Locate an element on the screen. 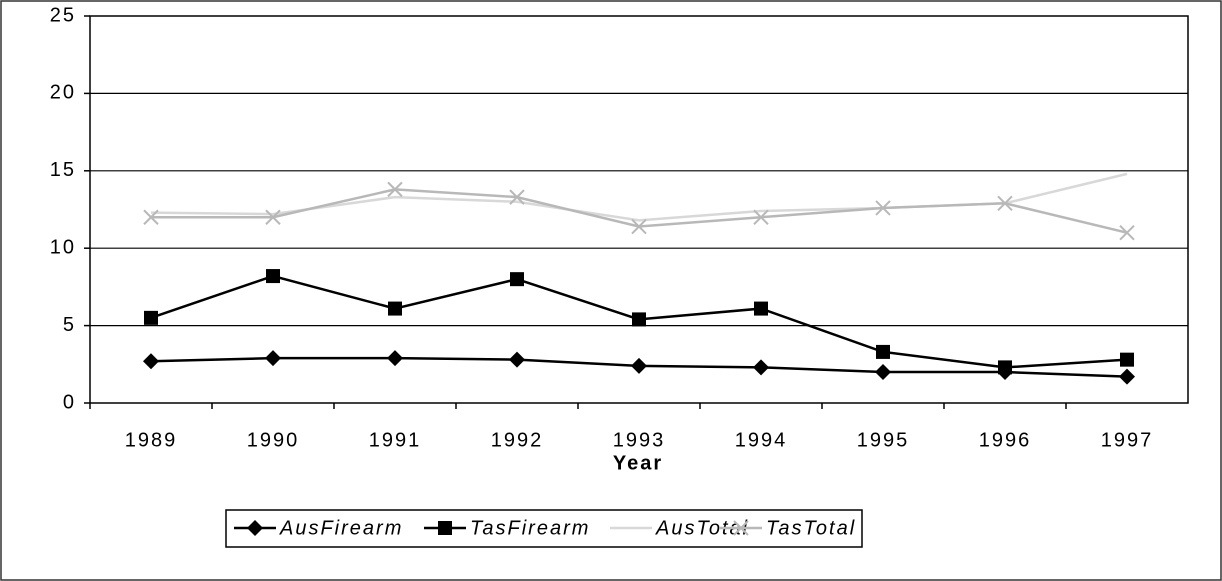 This screenshot has width=1222, height=581. legend-label: AusTotal is located at coordinates (702, 528).